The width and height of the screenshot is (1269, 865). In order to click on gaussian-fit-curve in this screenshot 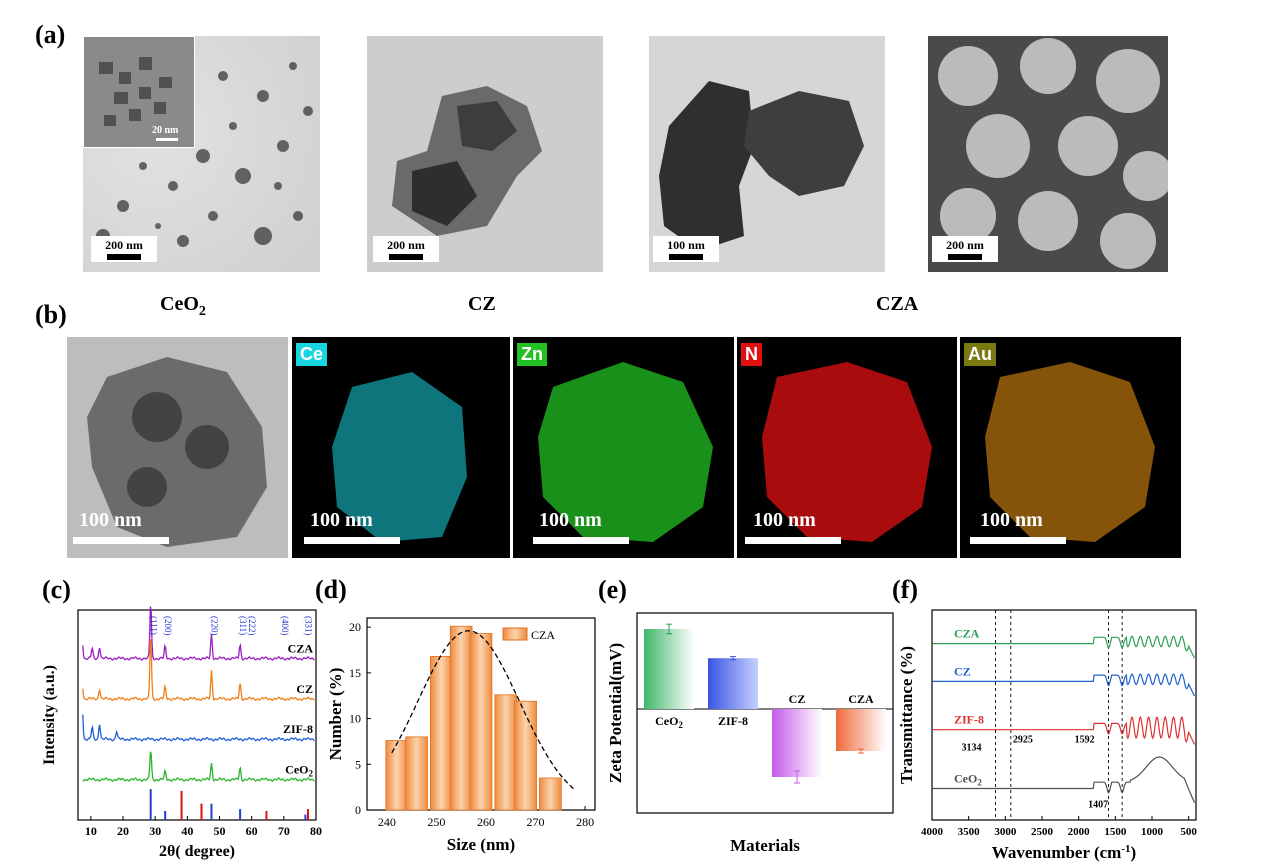, I will do `click(483, 710)`.